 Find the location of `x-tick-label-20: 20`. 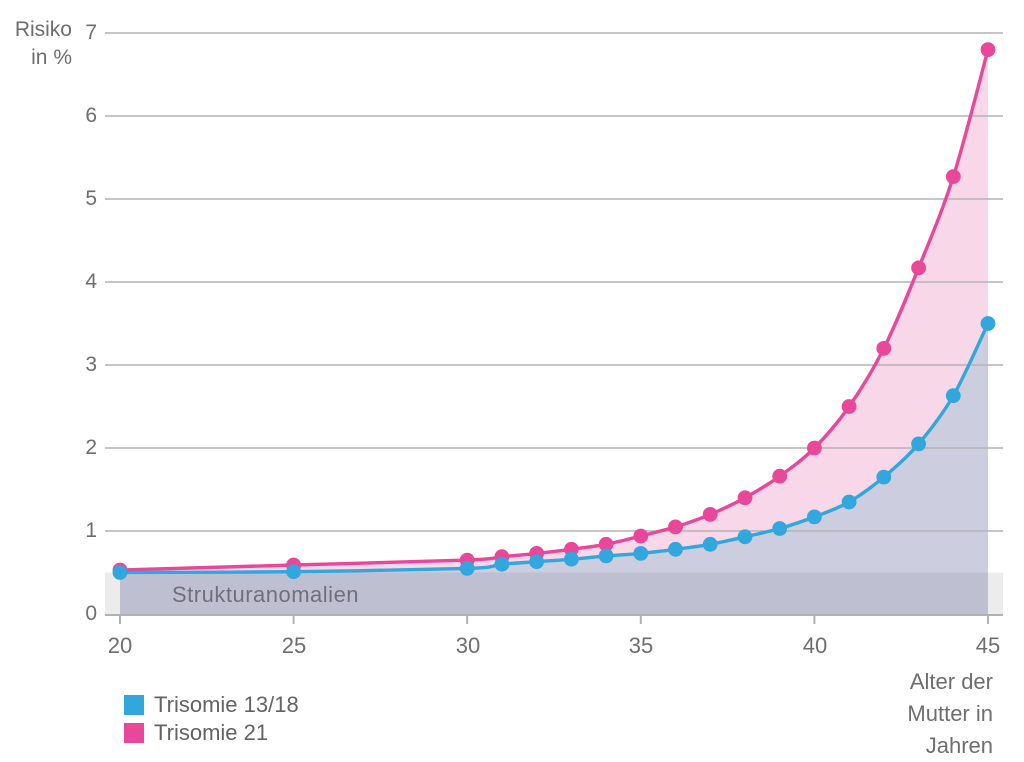

x-tick-label-20: 20 is located at coordinates (120, 645).